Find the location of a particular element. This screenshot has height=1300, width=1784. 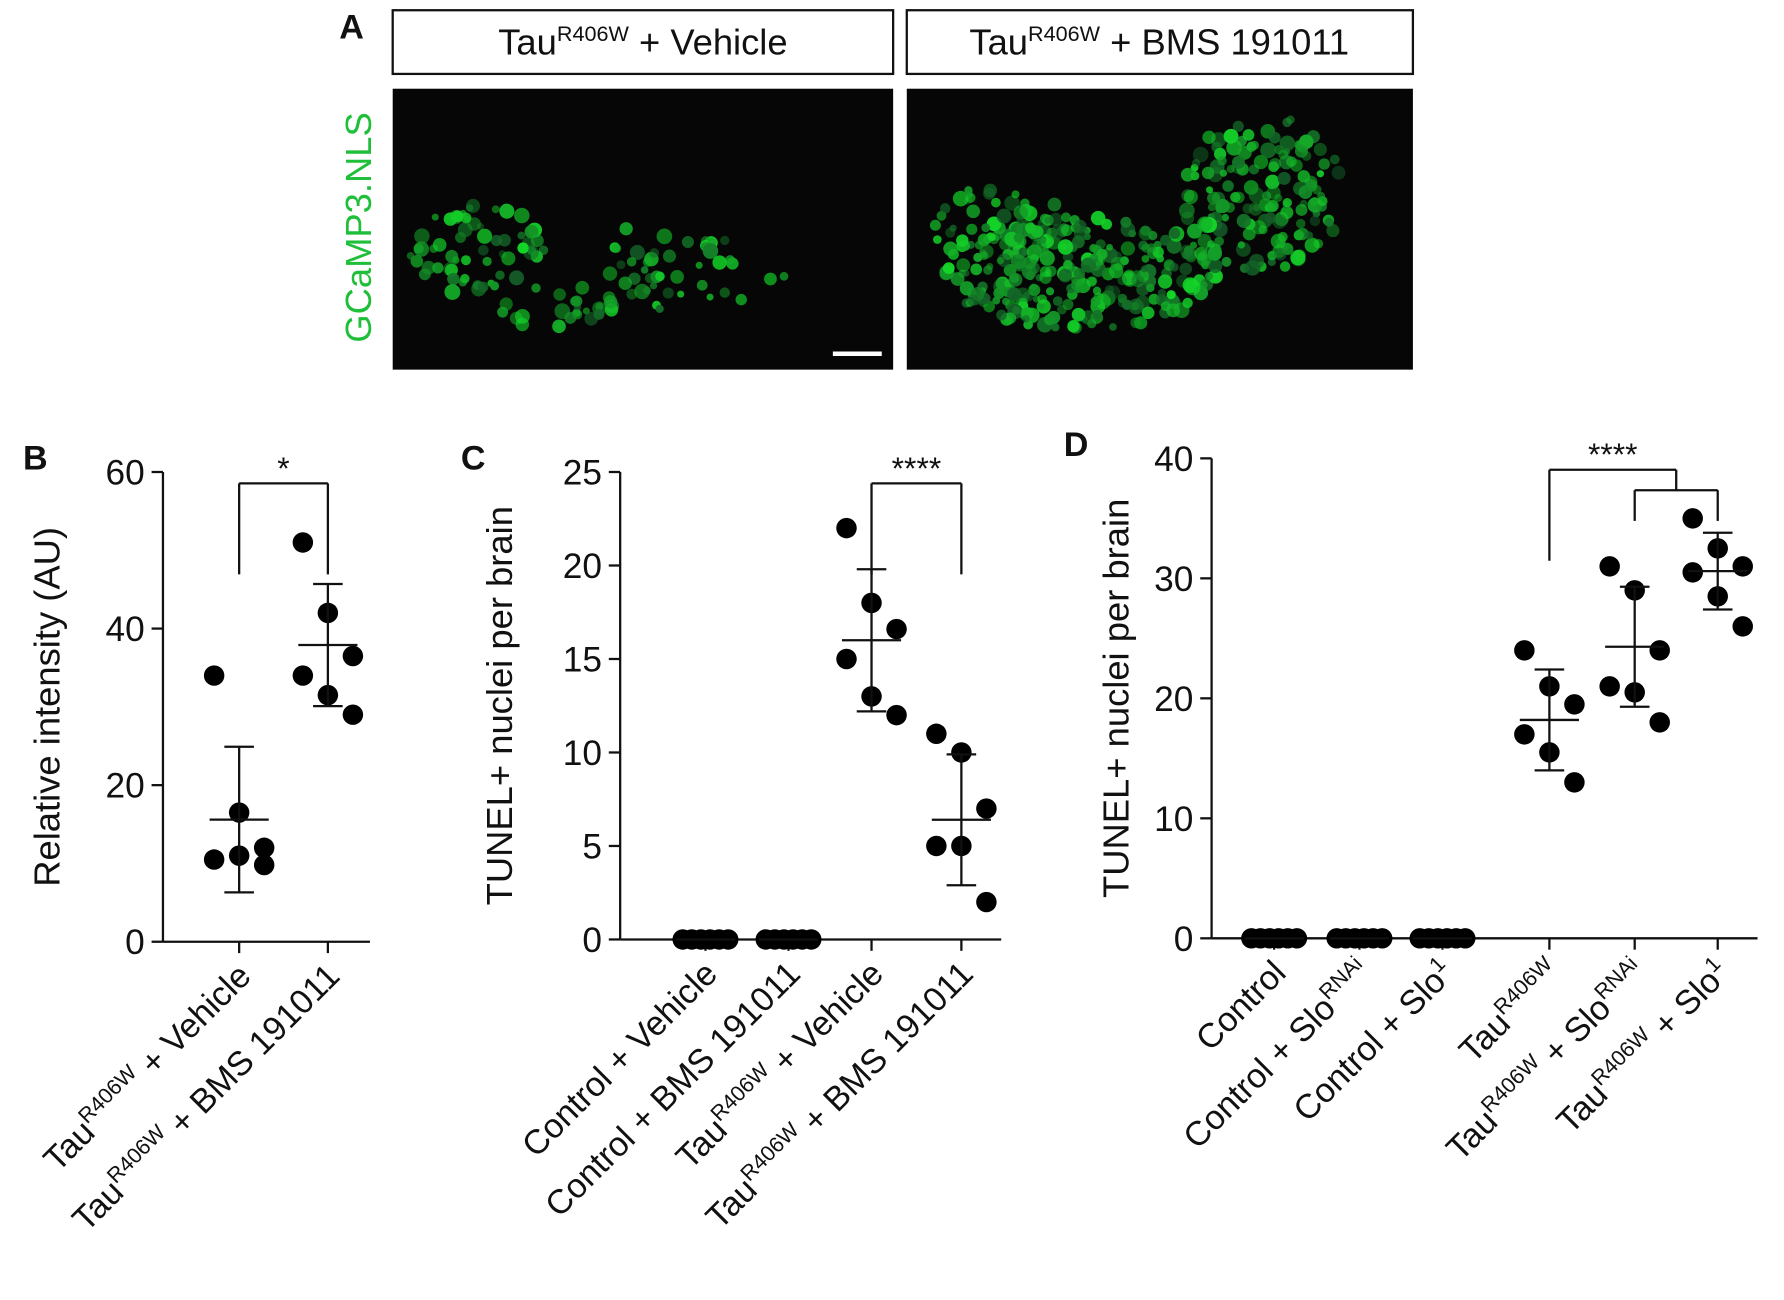

image-title: TauR406W + BMS 191011 is located at coordinates (1159, 42).